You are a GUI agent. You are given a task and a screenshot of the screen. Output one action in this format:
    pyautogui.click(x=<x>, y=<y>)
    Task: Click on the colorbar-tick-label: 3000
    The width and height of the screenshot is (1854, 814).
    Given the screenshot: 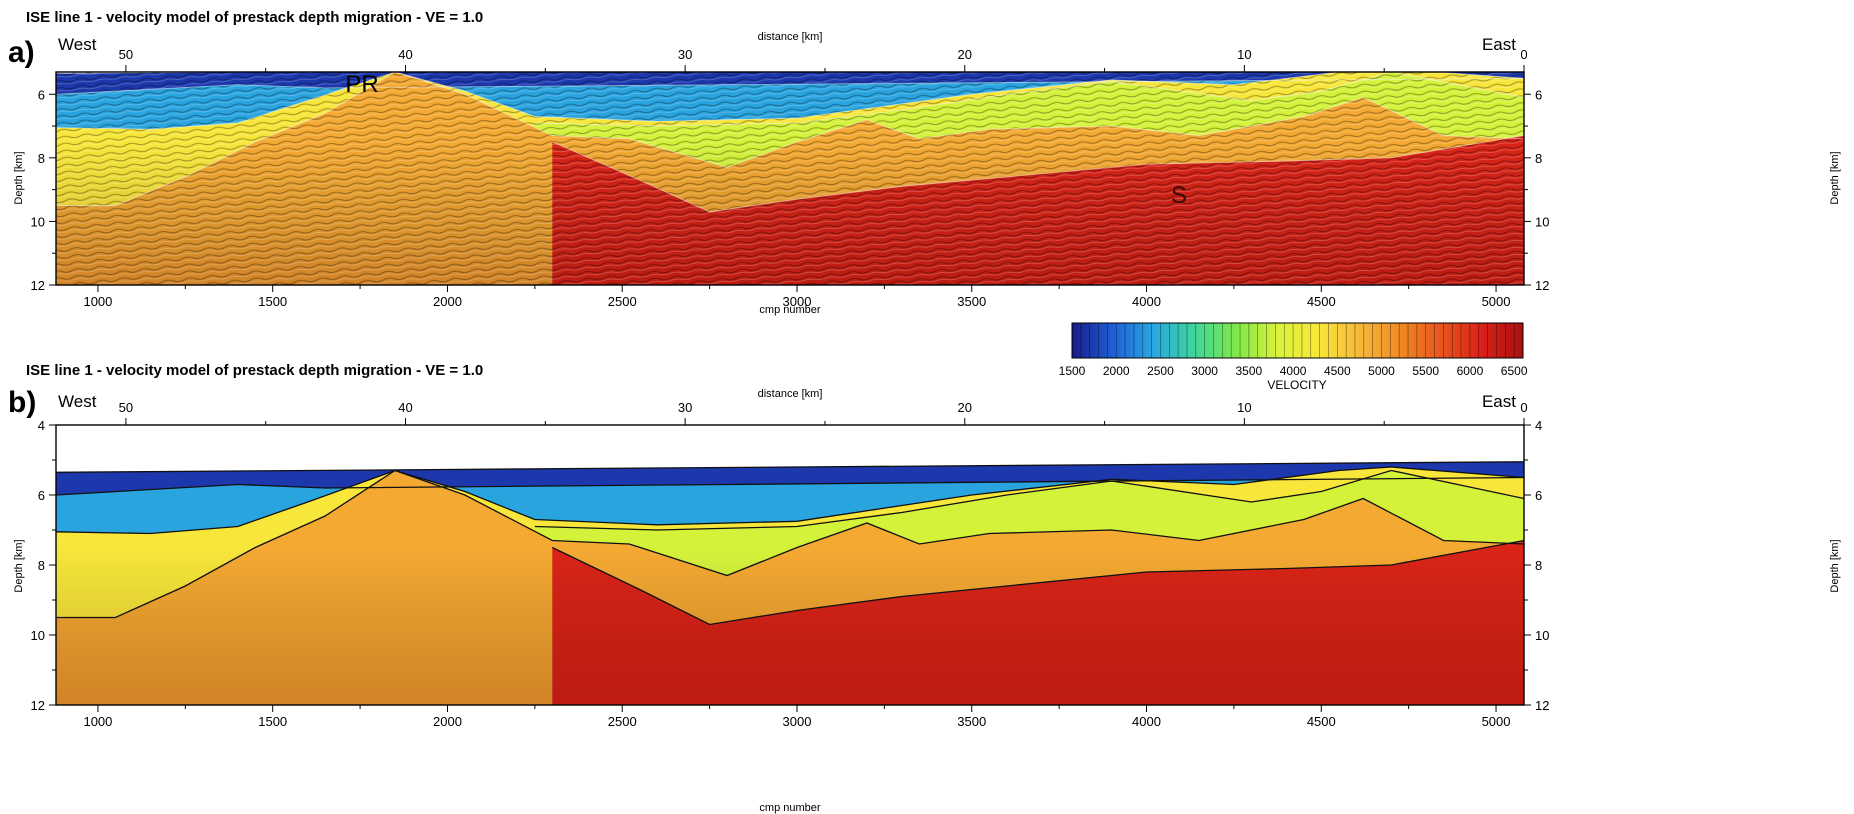 What is the action you would take?
    pyautogui.click(x=1204, y=371)
    